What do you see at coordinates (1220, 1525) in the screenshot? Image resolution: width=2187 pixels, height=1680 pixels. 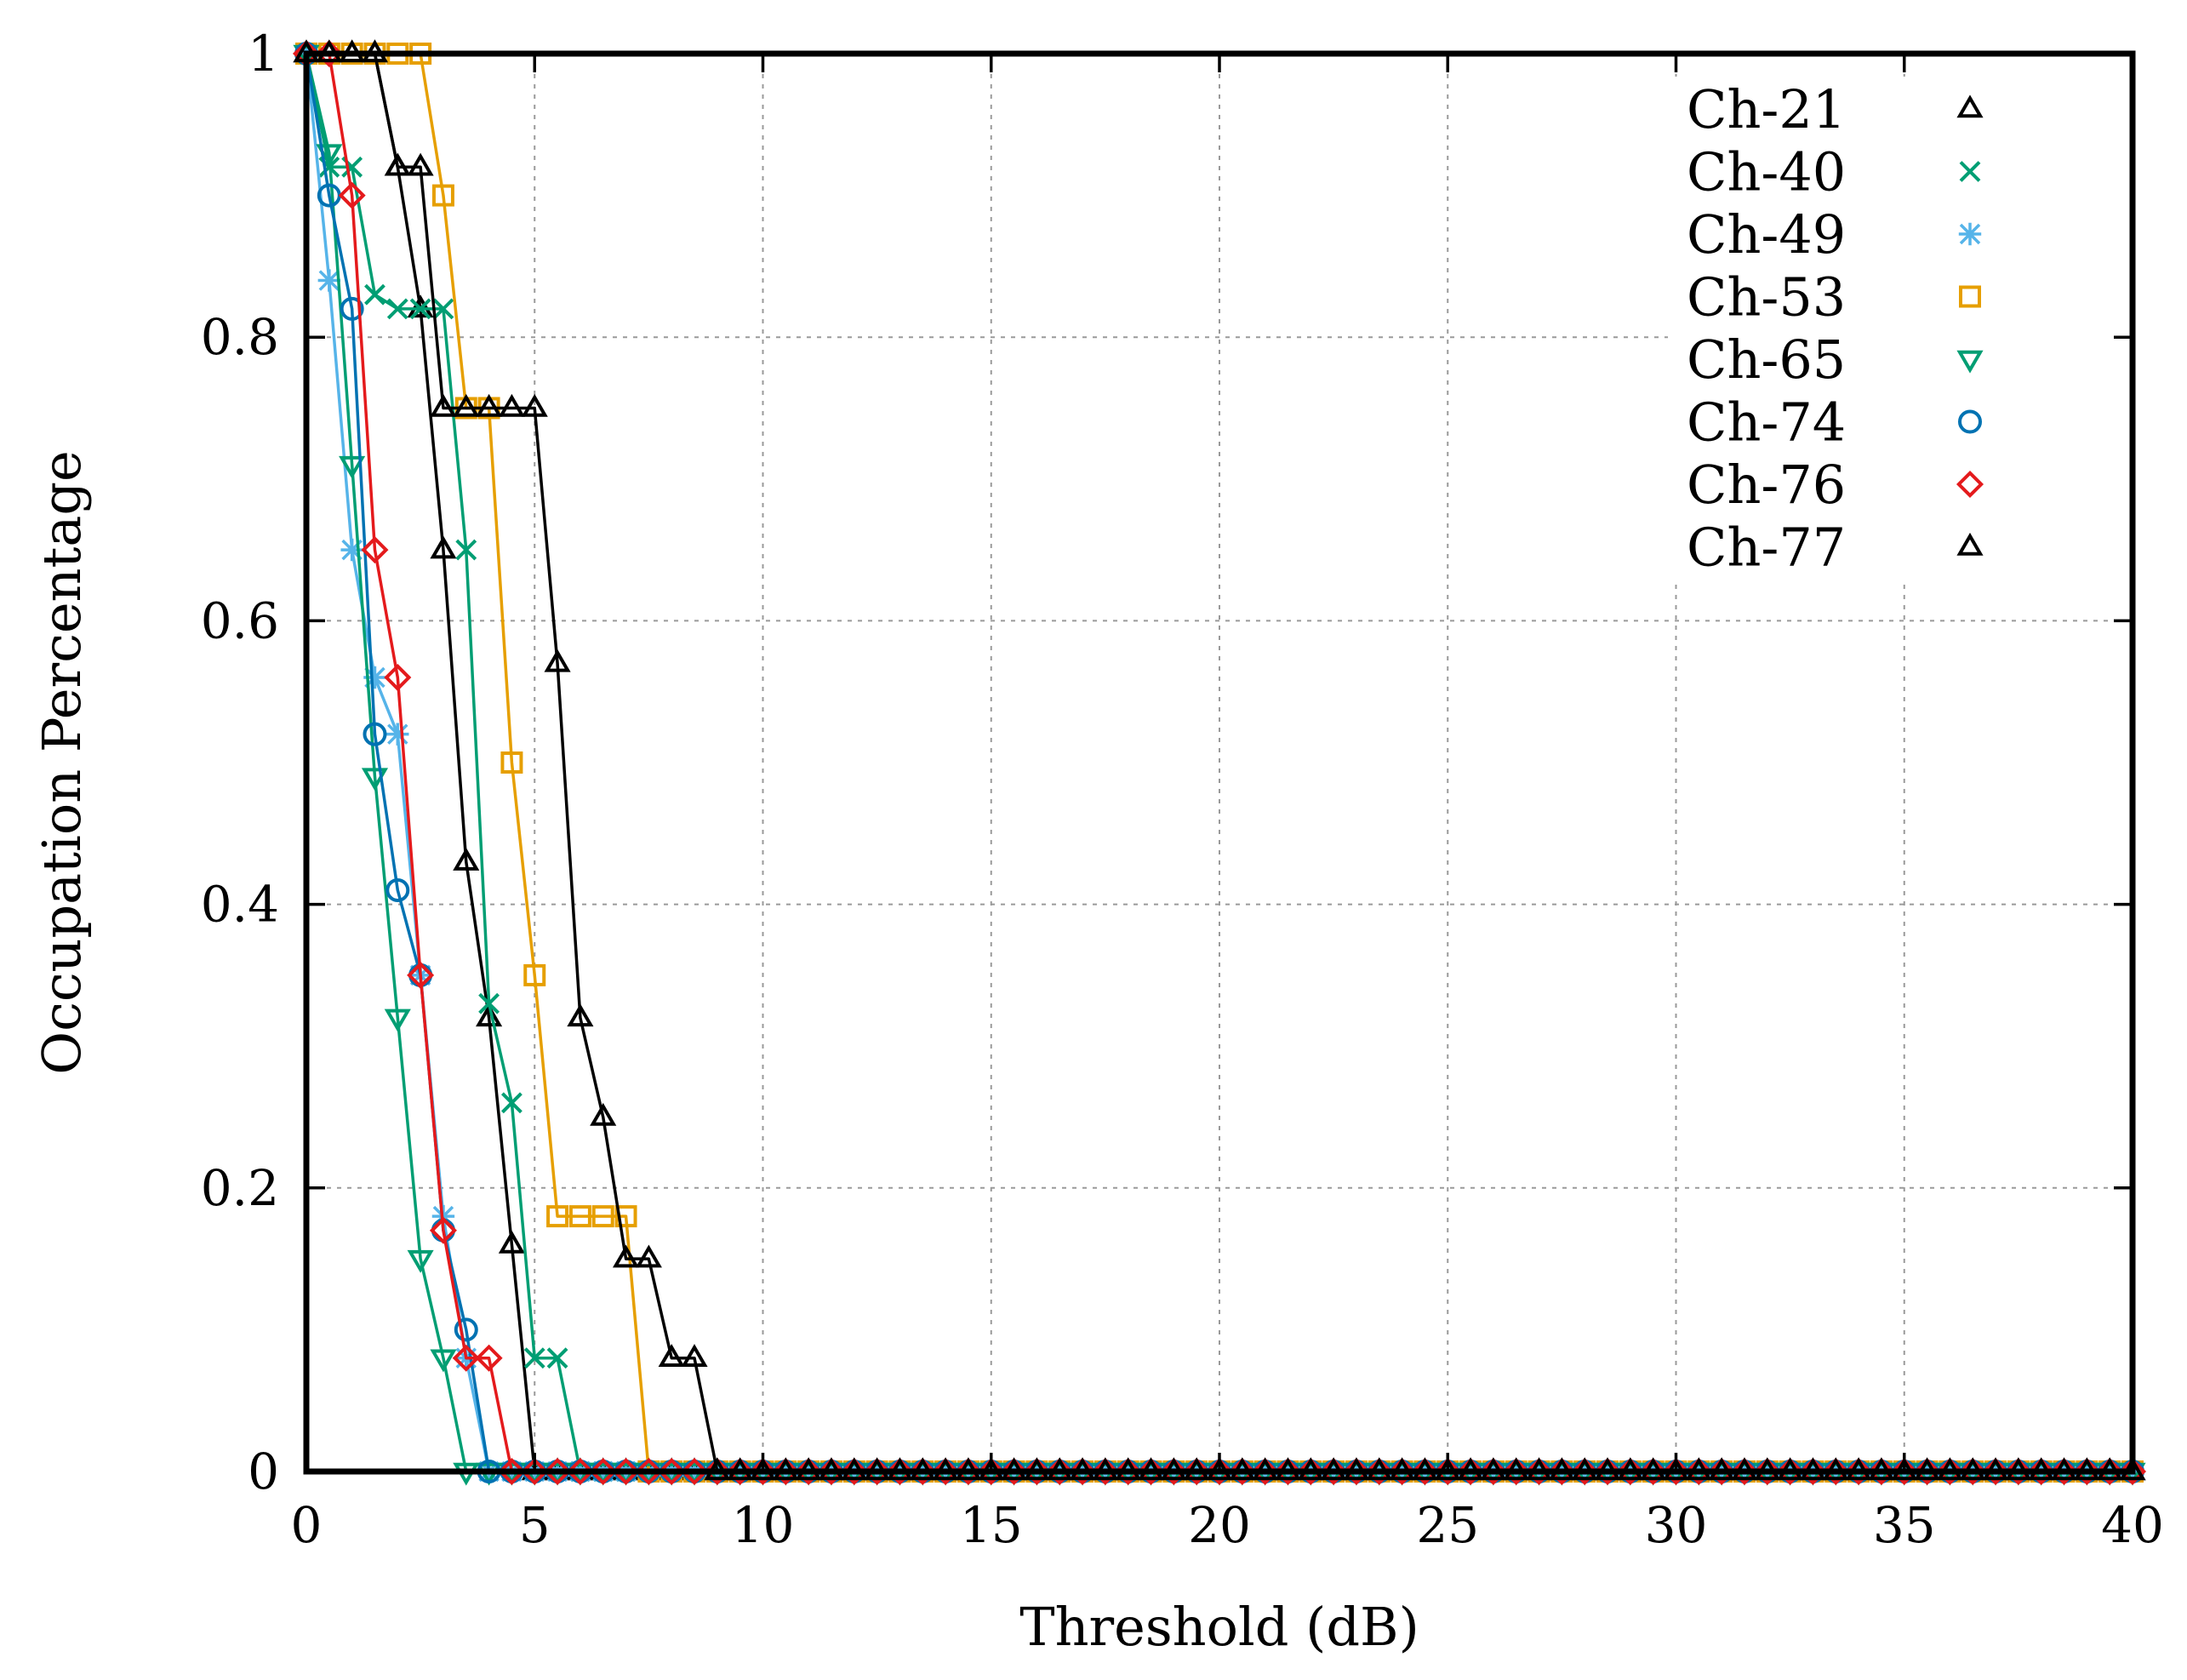 I see `x-tick-label: 20` at bounding box center [1220, 1525].